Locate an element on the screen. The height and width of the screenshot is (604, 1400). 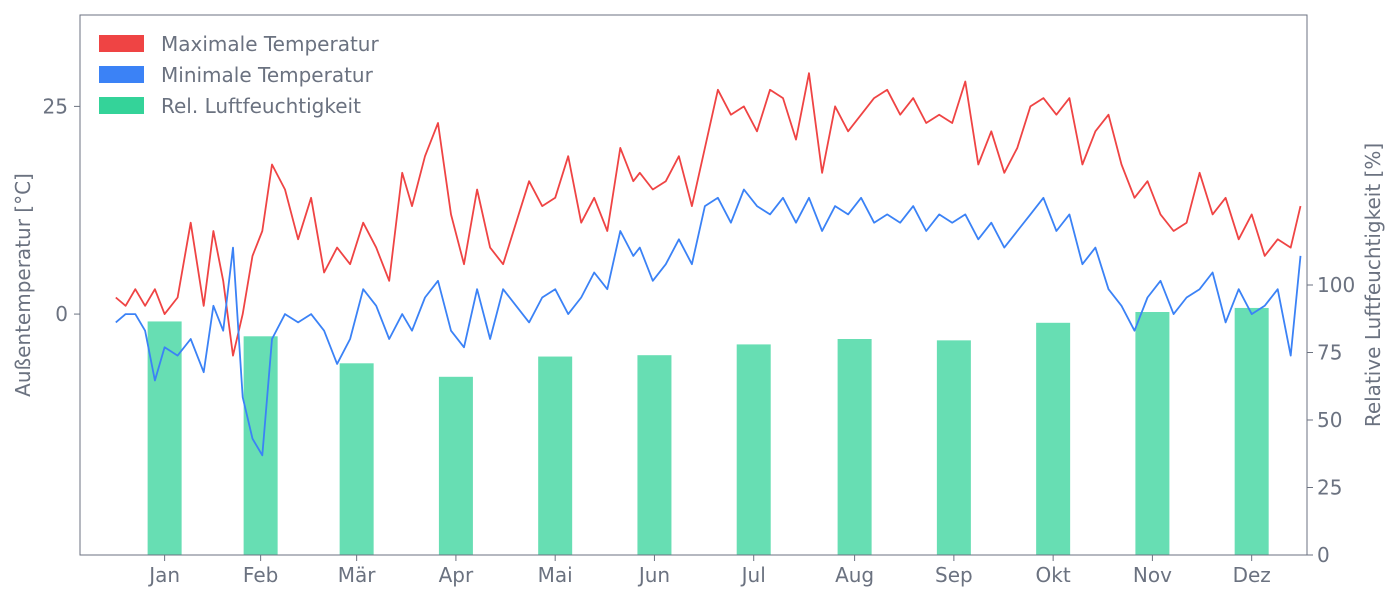
x-tick-label-4: Mai is located at coordinates (555, 575).